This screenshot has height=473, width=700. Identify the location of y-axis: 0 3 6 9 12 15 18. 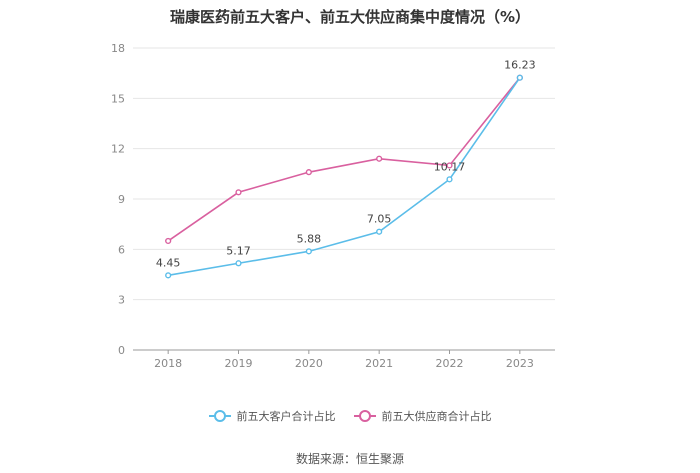
(118, 199).